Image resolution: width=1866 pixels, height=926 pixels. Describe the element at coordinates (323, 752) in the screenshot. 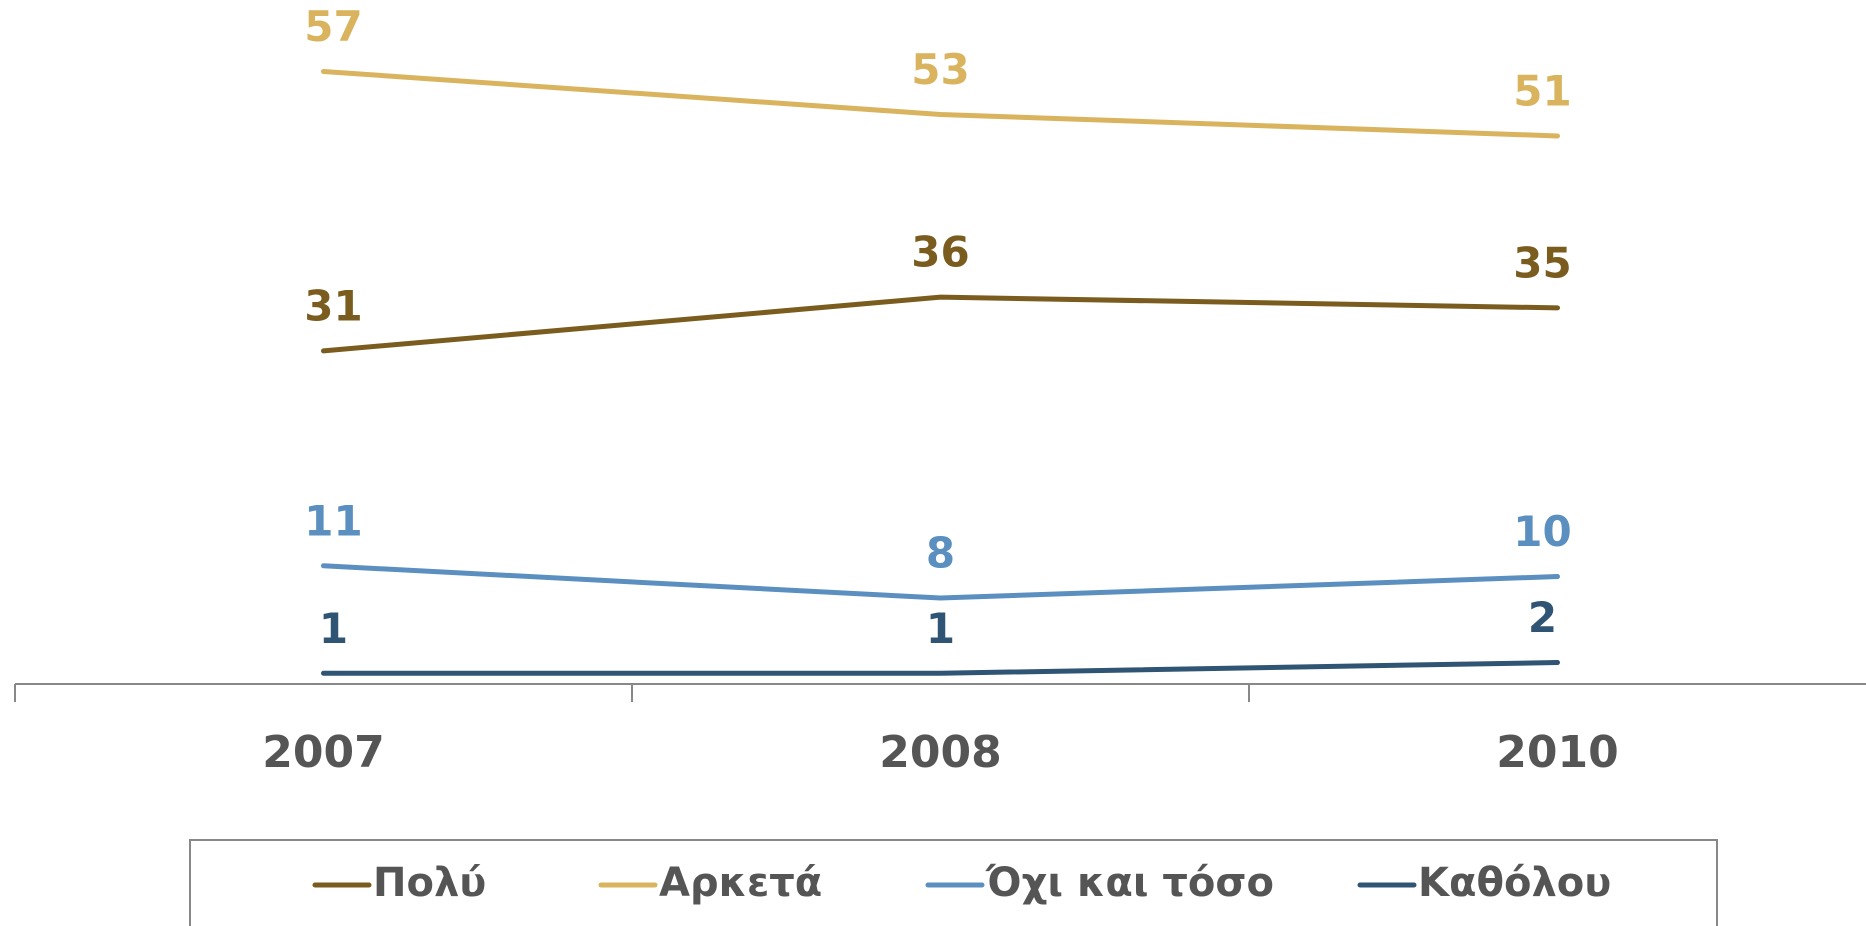

I see `x-tick-label: 2007` at that location.